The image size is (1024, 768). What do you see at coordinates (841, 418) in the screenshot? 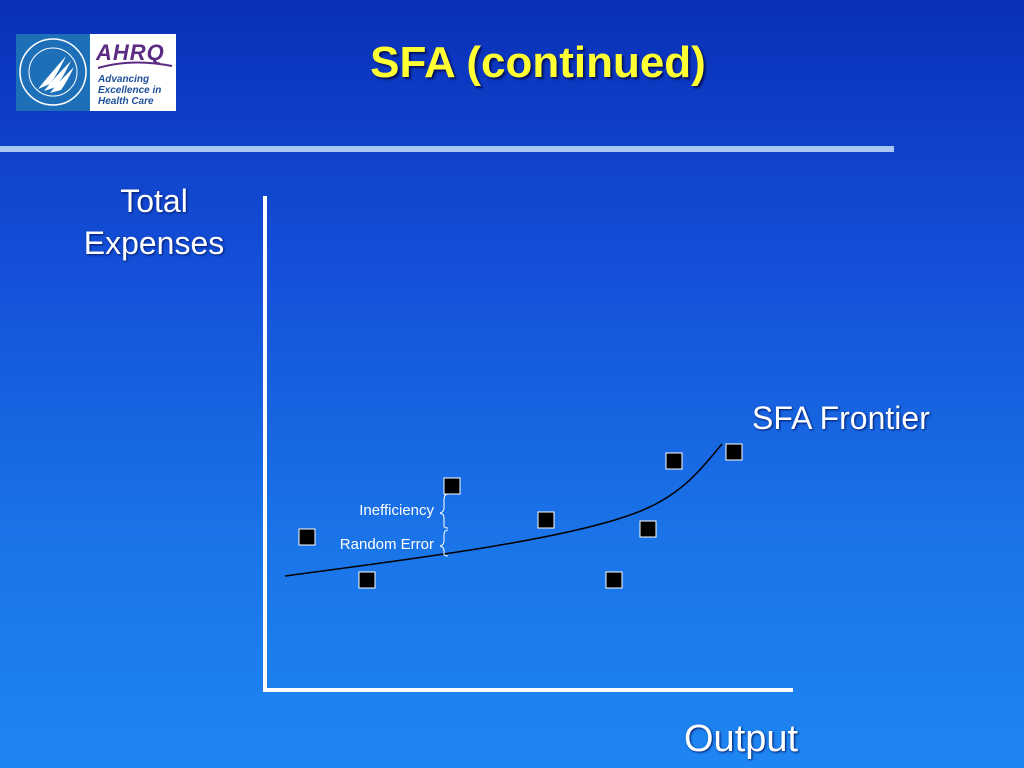
I see `frontier-label: SFA Frontier` at bounding box center [841, 418].